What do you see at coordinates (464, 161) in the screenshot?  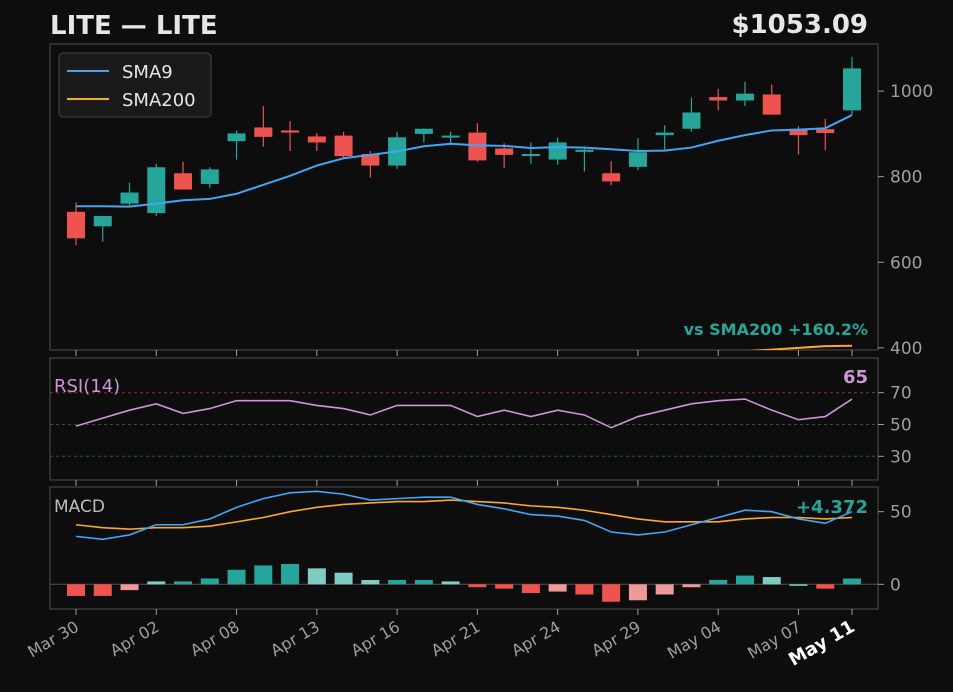 I see `sma9-line` at bounding box center [464, 161].